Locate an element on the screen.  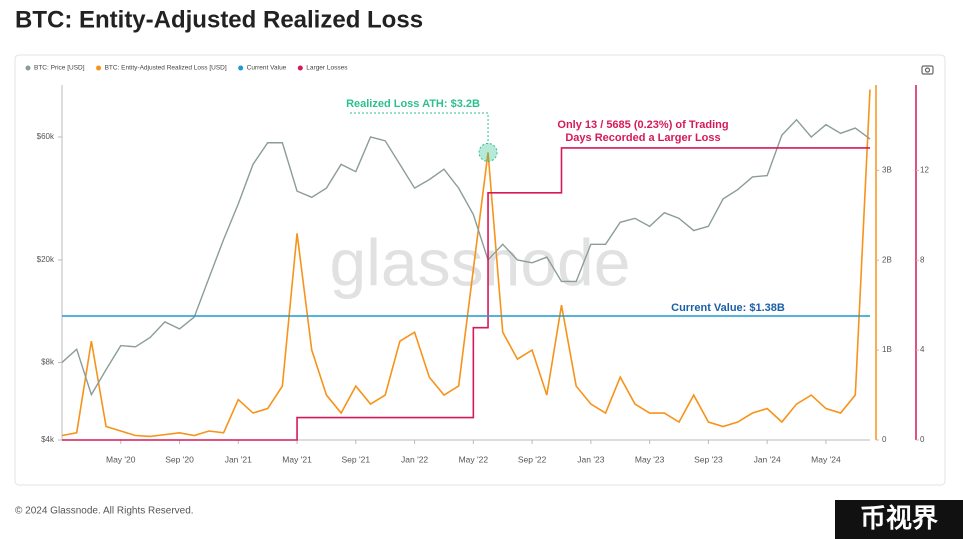
x-tick-label: Sep '23 is located at coordinates (708, 459).